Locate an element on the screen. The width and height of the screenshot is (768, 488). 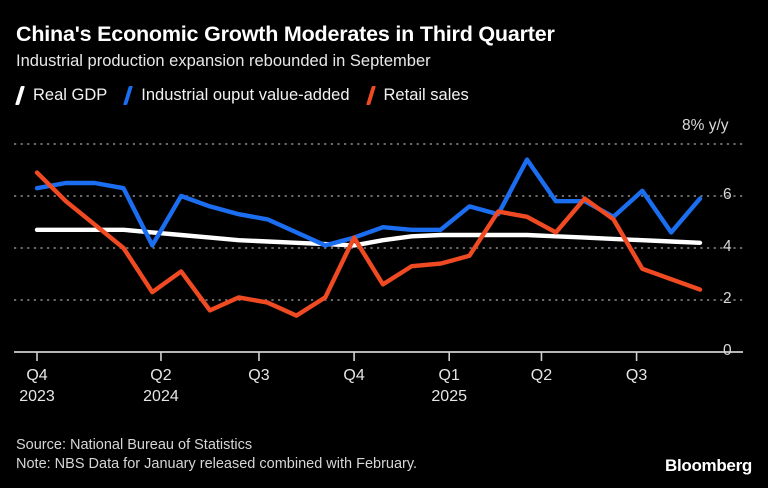
x-tick-year: 2023 is located at coordinates (37, 396).